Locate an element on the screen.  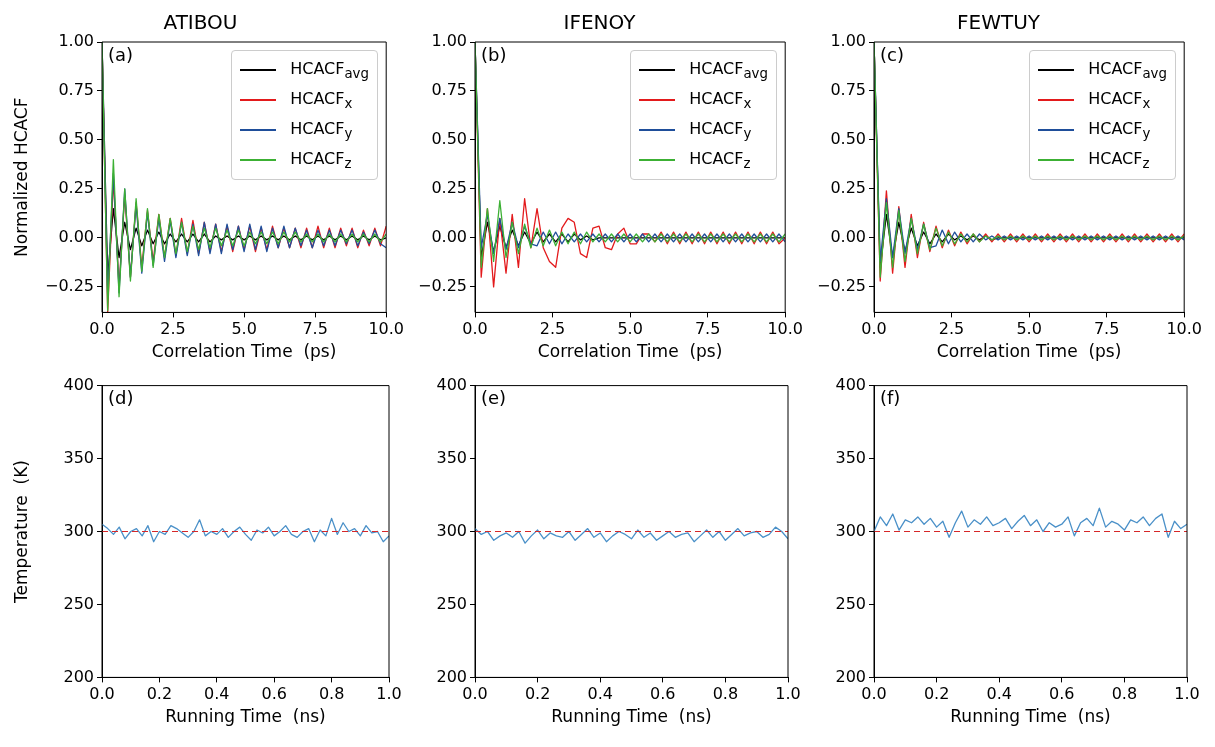
chart-title: FEWTUY is located at coordinates (999, 22).